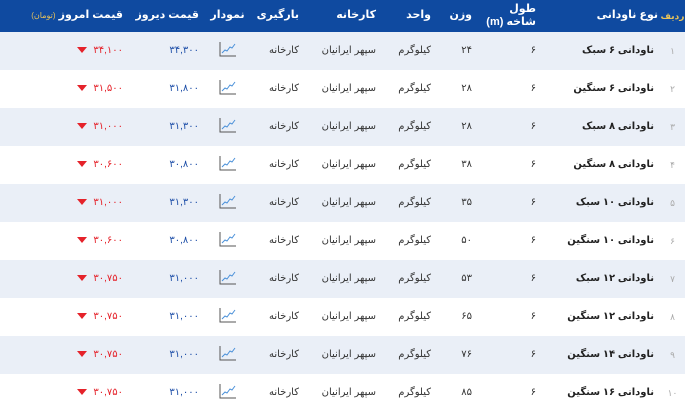  What do you see at coordinates (614, 278) in the screenshot?
I see `product-type: ناودانی ۱۲ سبک` at bounding box center [614, 278].